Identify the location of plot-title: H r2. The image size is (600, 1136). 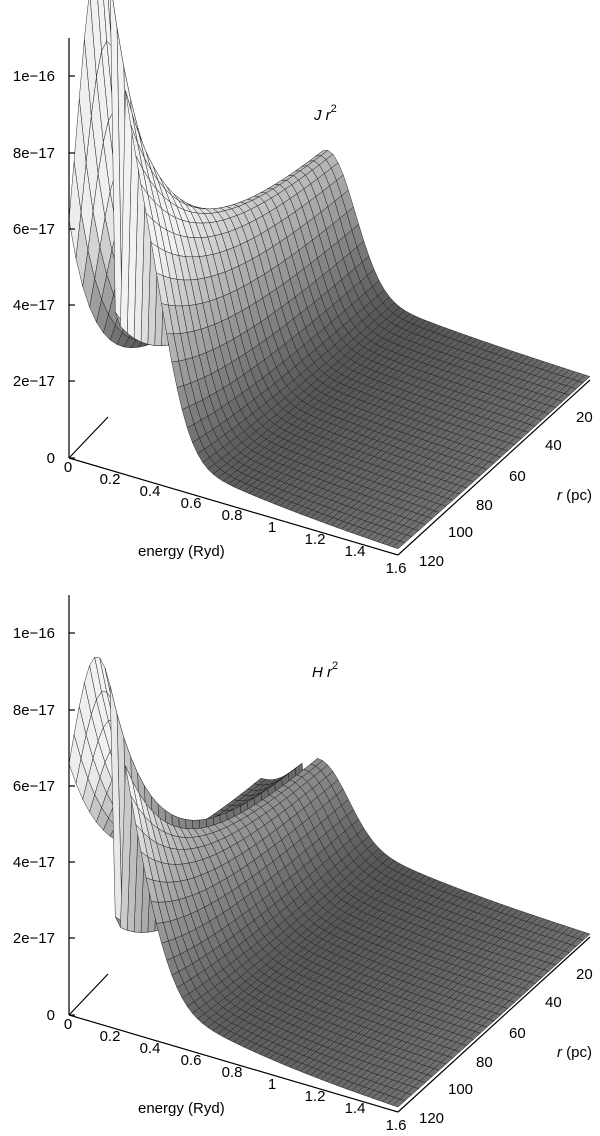
(325, 670).